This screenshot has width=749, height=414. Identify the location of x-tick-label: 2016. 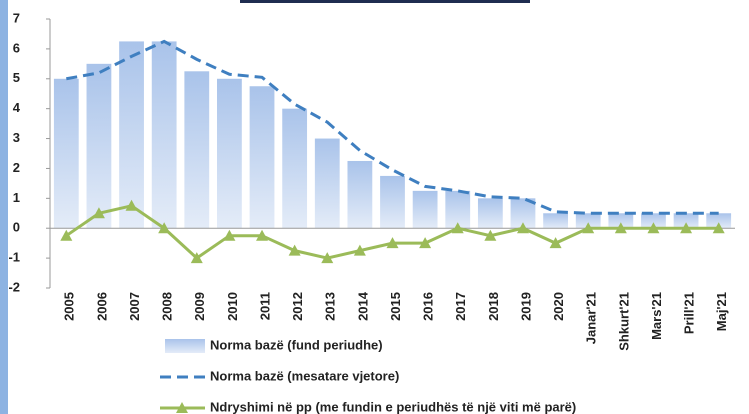
(428, 306).